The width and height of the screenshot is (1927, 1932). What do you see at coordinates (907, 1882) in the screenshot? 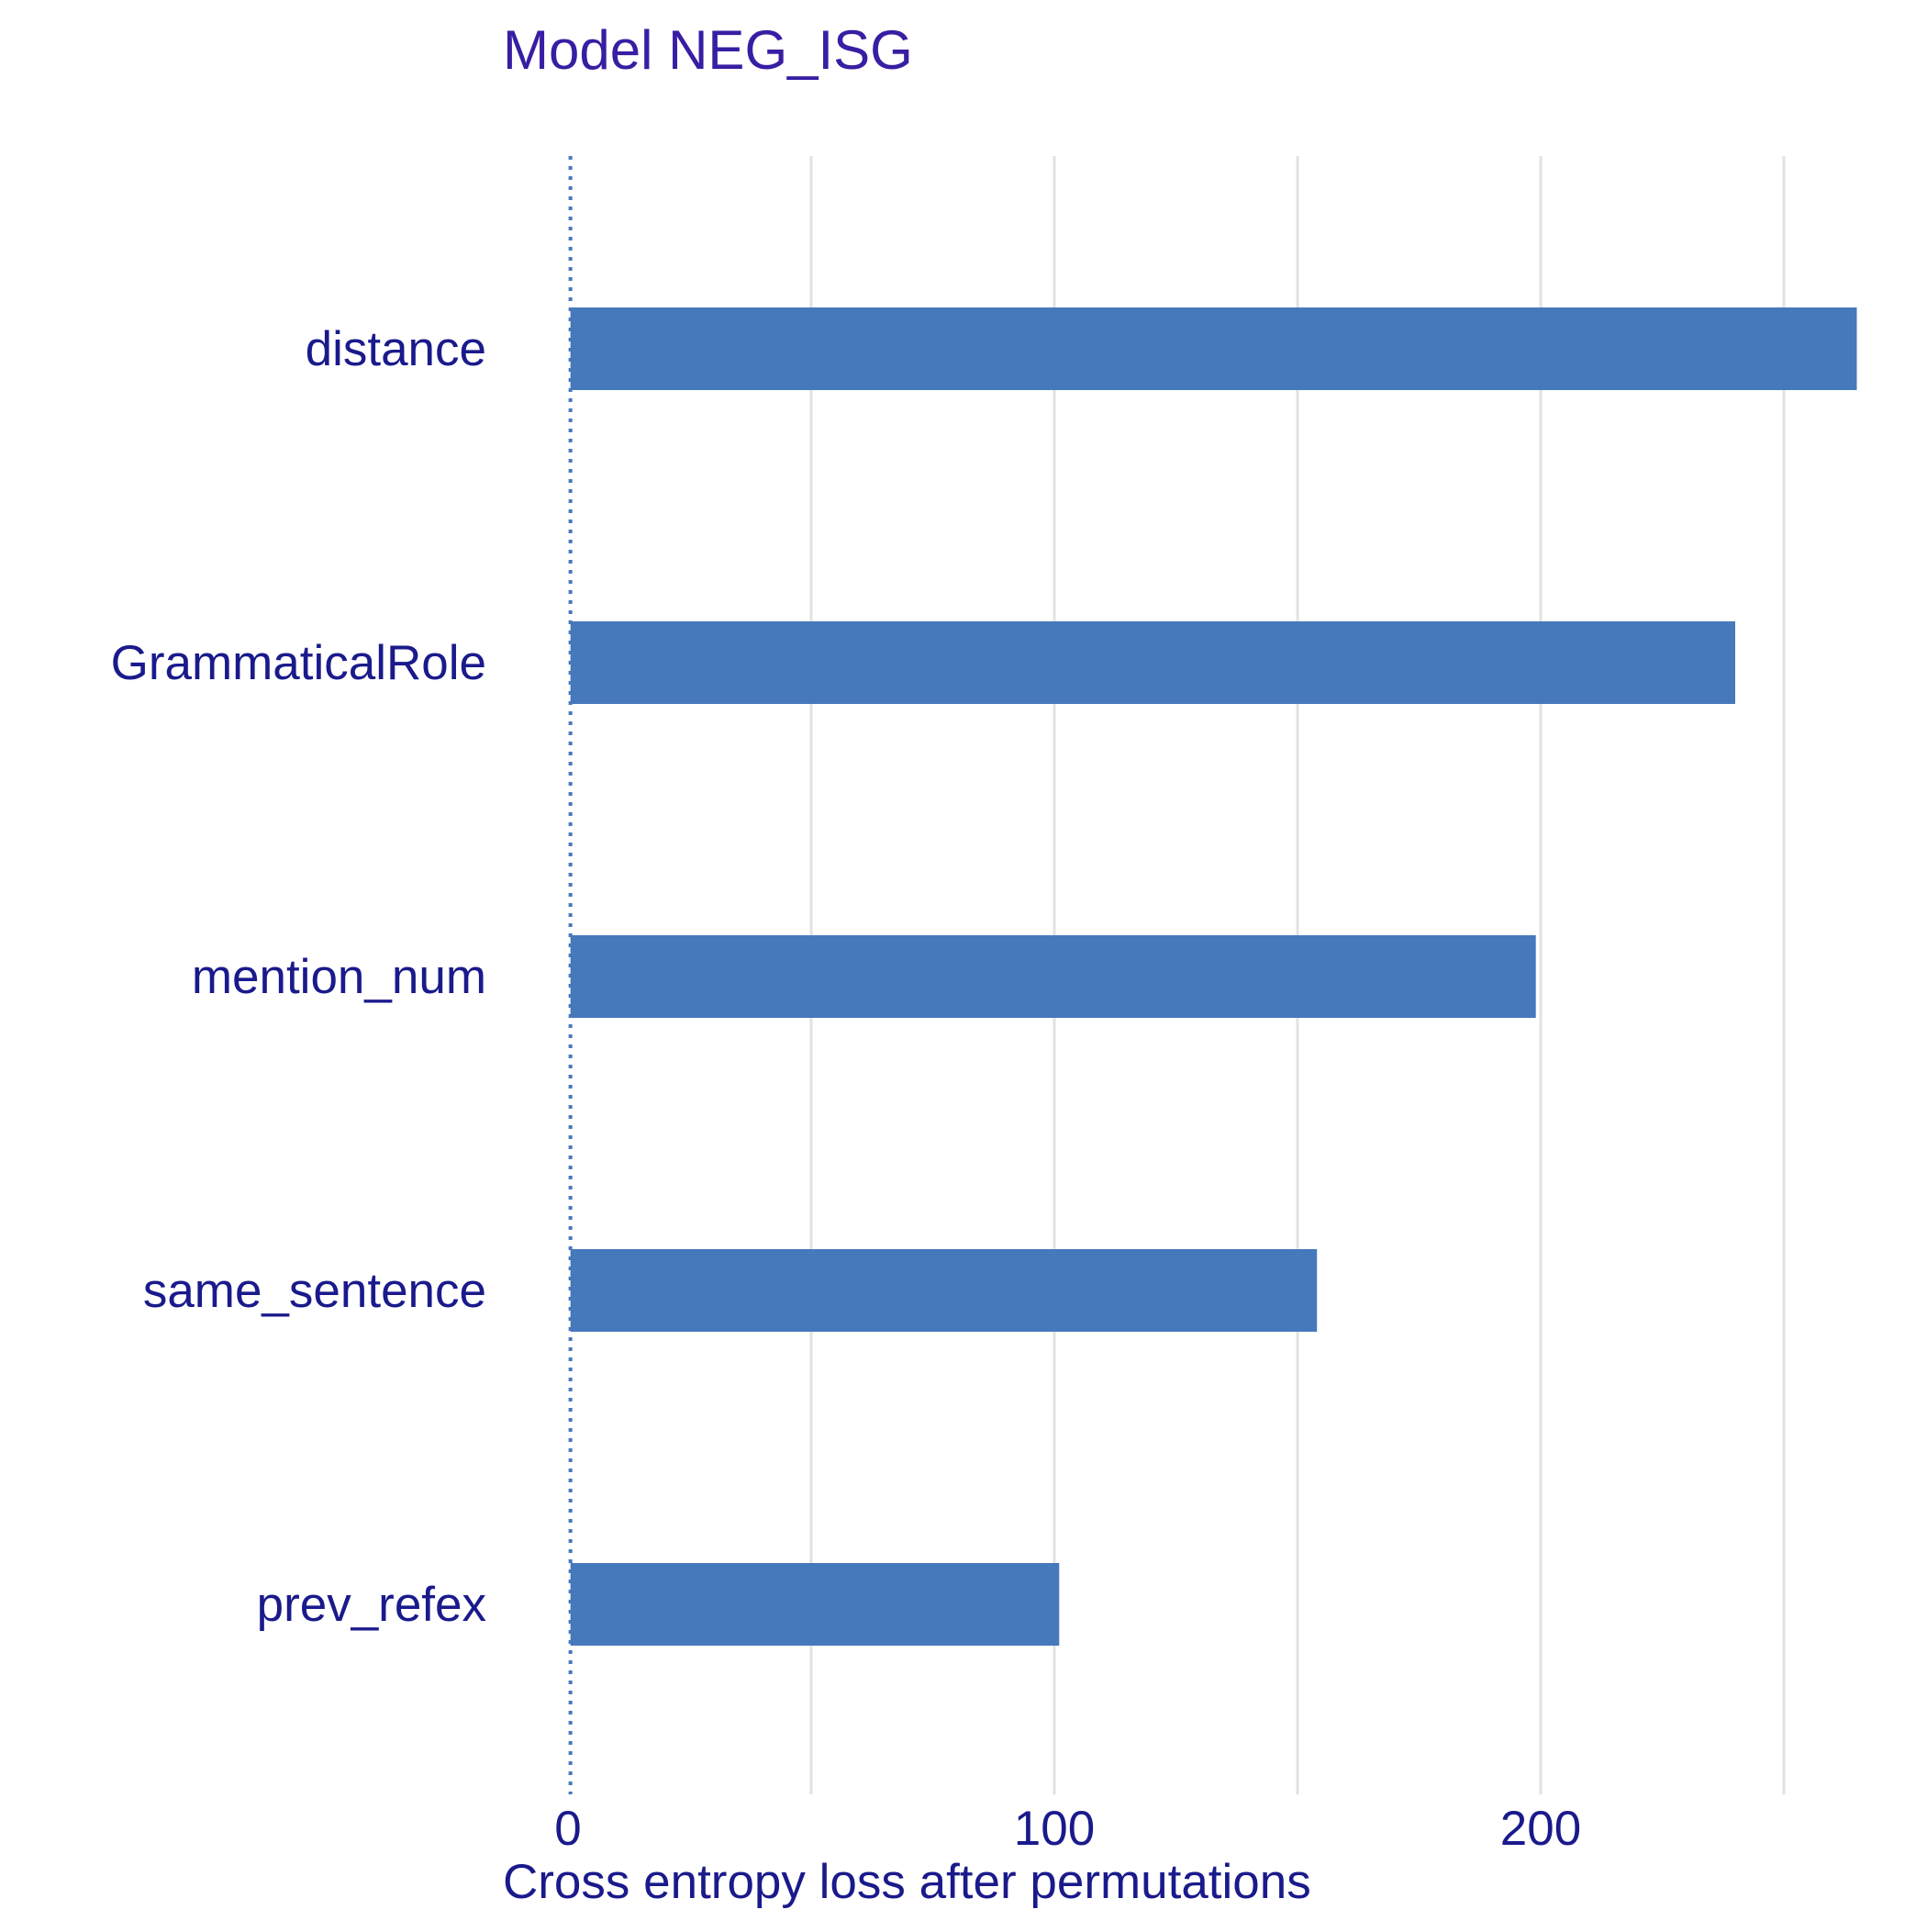
I see `x-axis-label: Cross entropy loss after permutations` at bounding box center [907, 1882].